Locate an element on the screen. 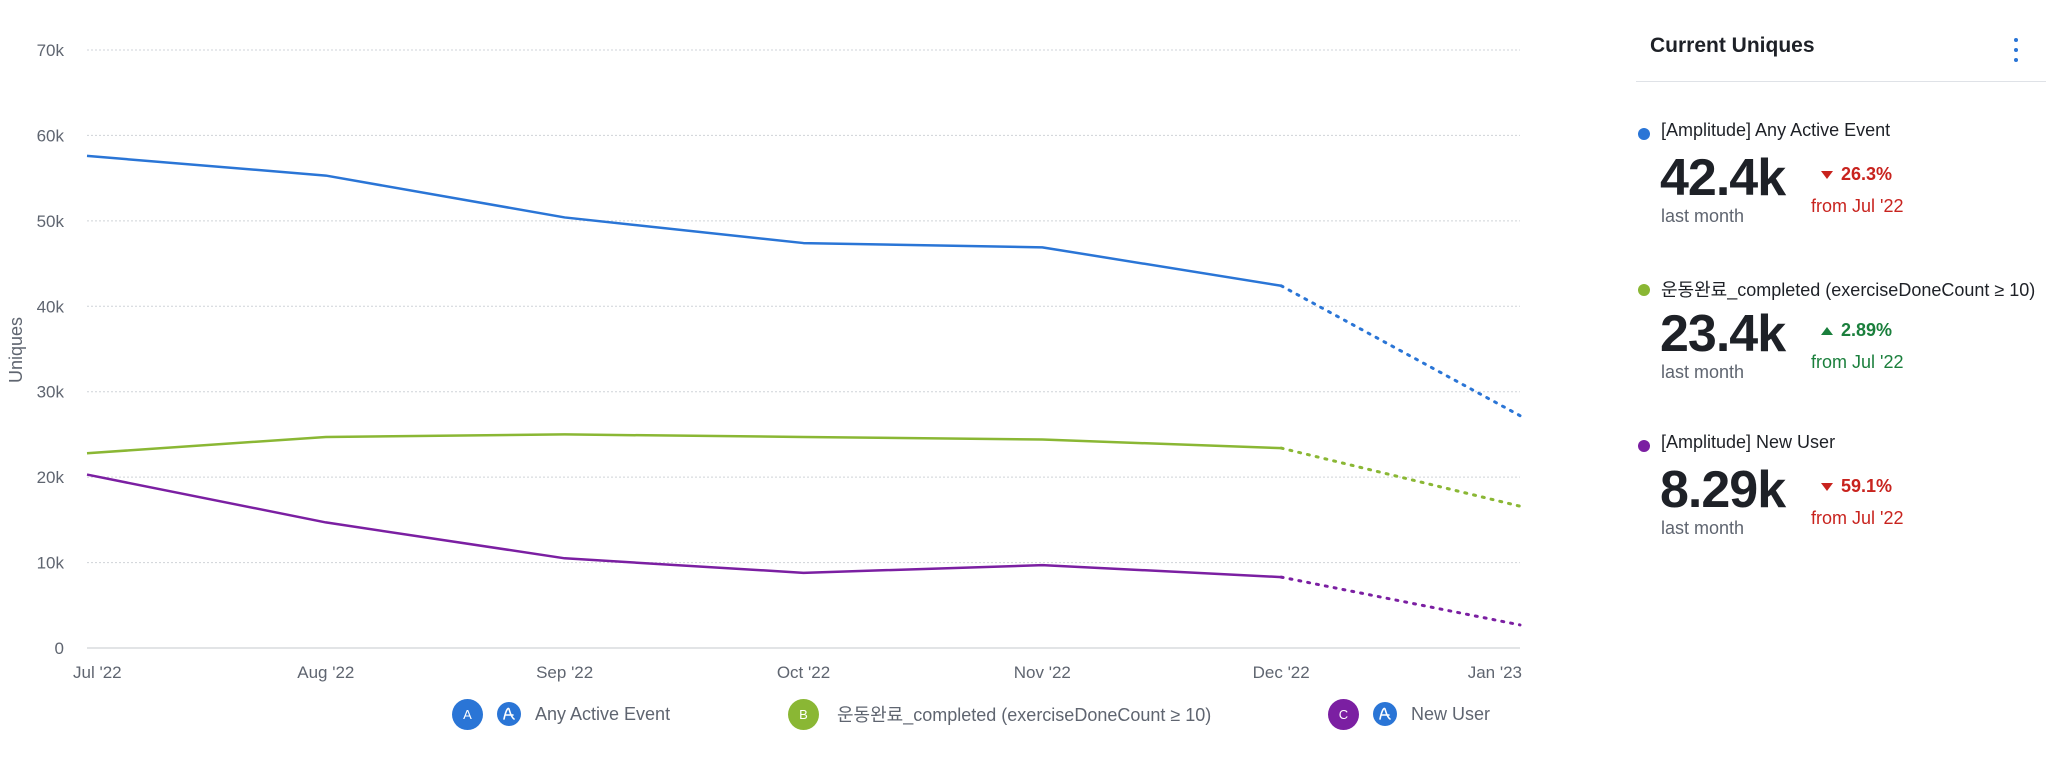  series-badge-a: A is located at coordinates (467, 714).